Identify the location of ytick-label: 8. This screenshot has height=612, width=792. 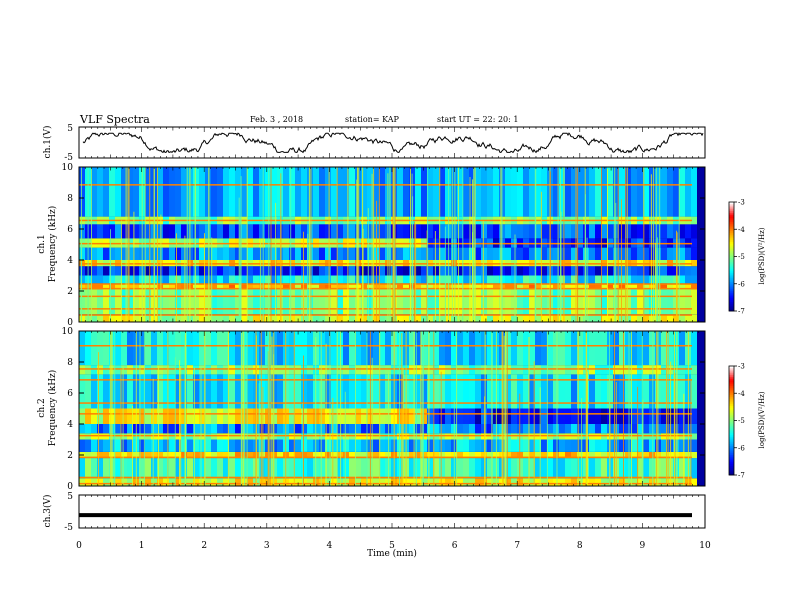
(70, 363).